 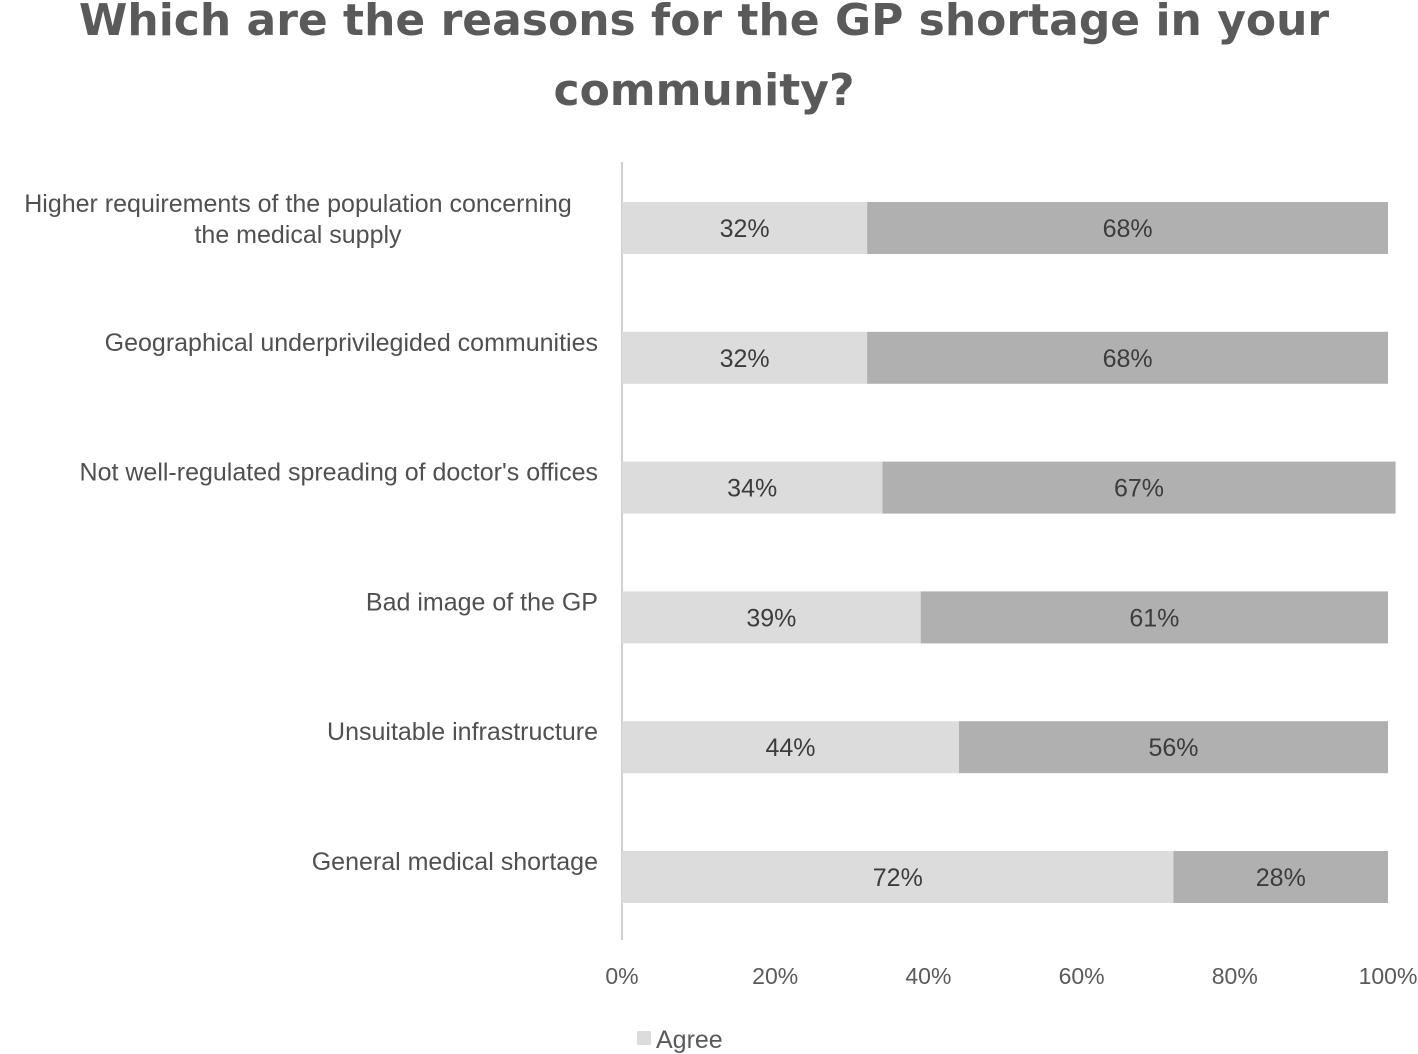 I want to click on x-tick-label: 60%, so click(x=1082, y=976).